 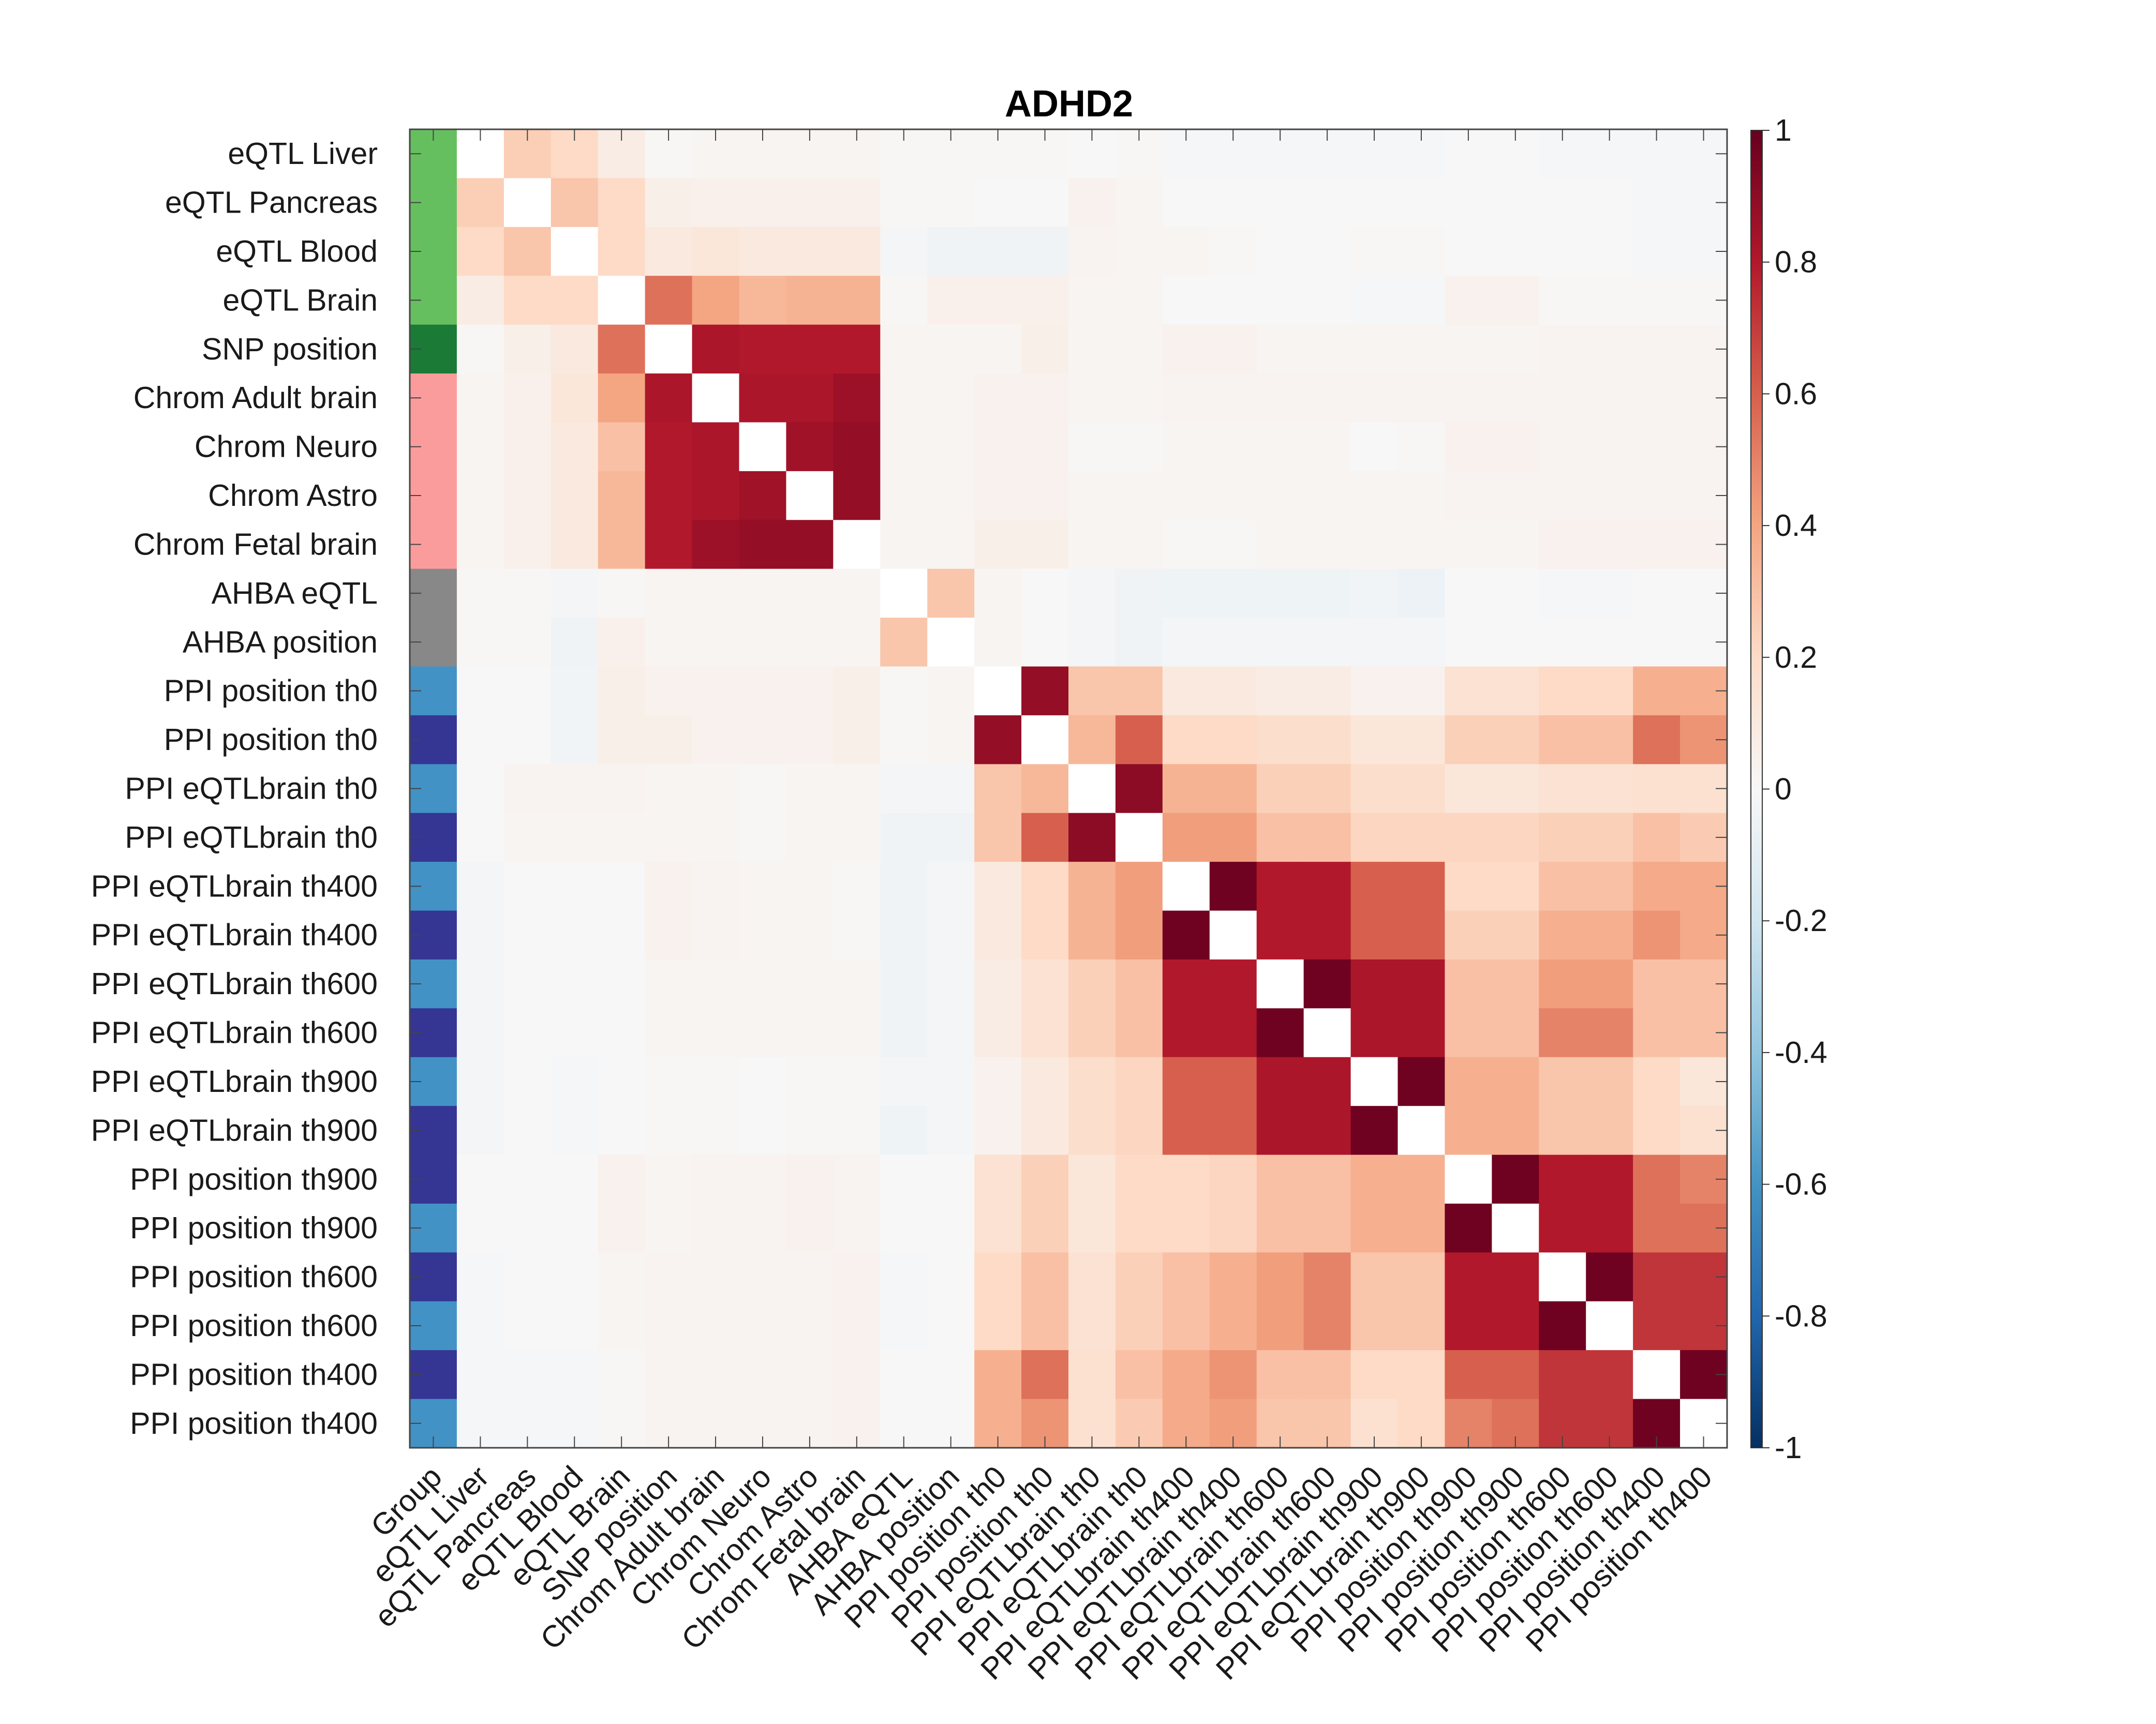 I want to click on colorbar-tick-label: -0.2, so click(x=1801, y=921).